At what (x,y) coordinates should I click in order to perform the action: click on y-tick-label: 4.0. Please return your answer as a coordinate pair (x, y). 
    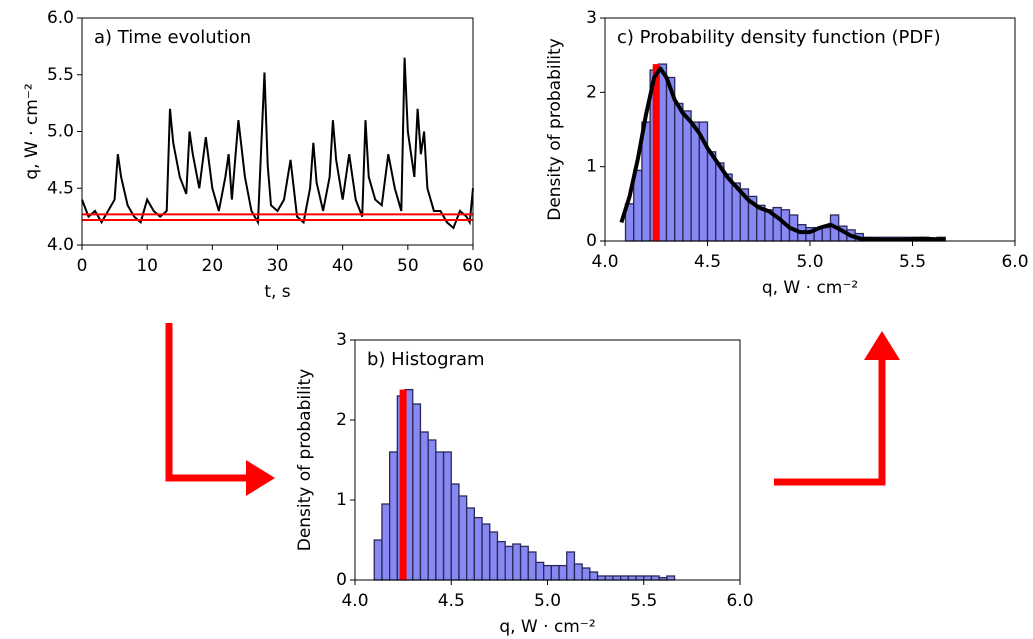
    Looking at the image, I should click on (60, 245).